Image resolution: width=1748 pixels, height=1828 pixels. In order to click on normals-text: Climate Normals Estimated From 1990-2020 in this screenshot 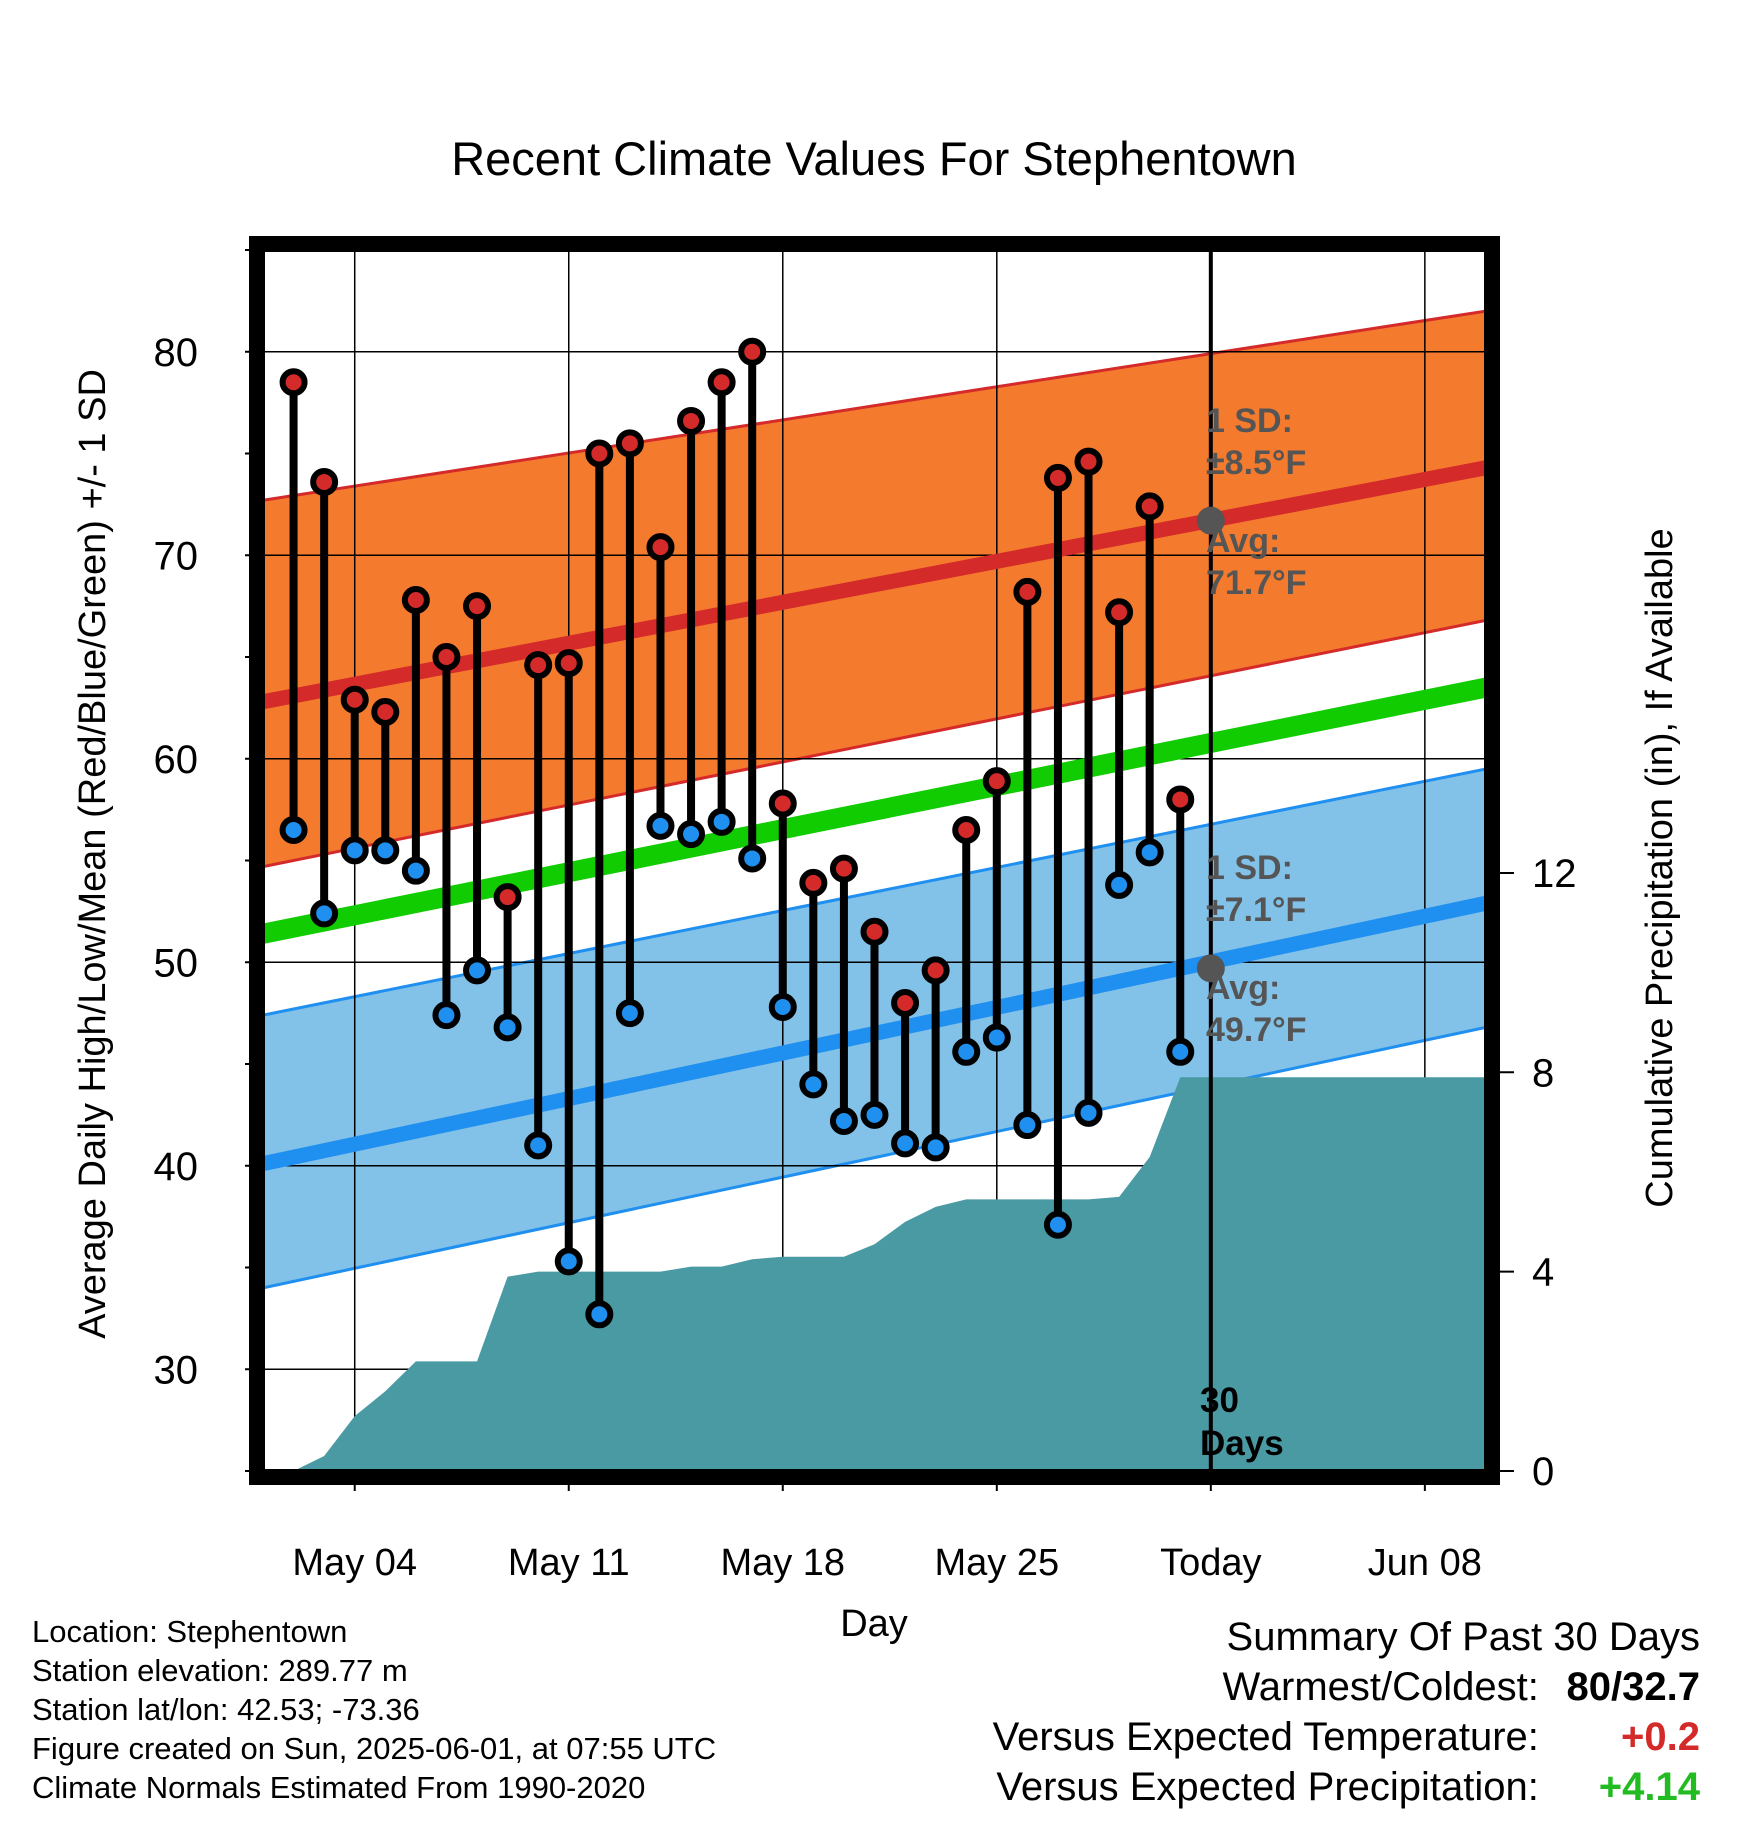, I will do `click(339, 1787)`.